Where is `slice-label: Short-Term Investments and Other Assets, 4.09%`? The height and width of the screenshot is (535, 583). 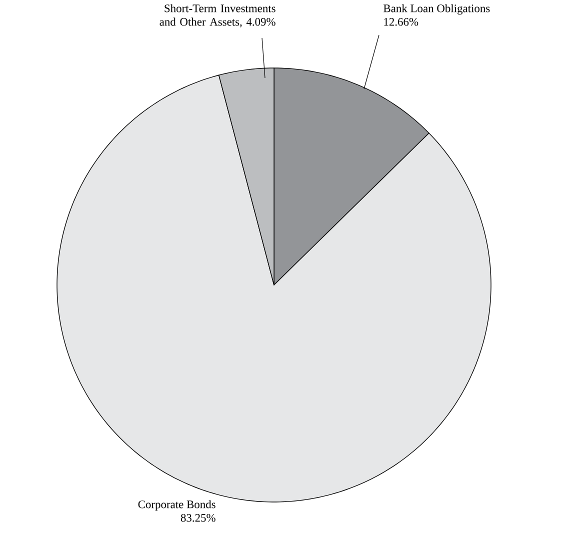 slice-label: Short-Term Investments and Other Assets, 4.09% is located at coordinates (218, 16).